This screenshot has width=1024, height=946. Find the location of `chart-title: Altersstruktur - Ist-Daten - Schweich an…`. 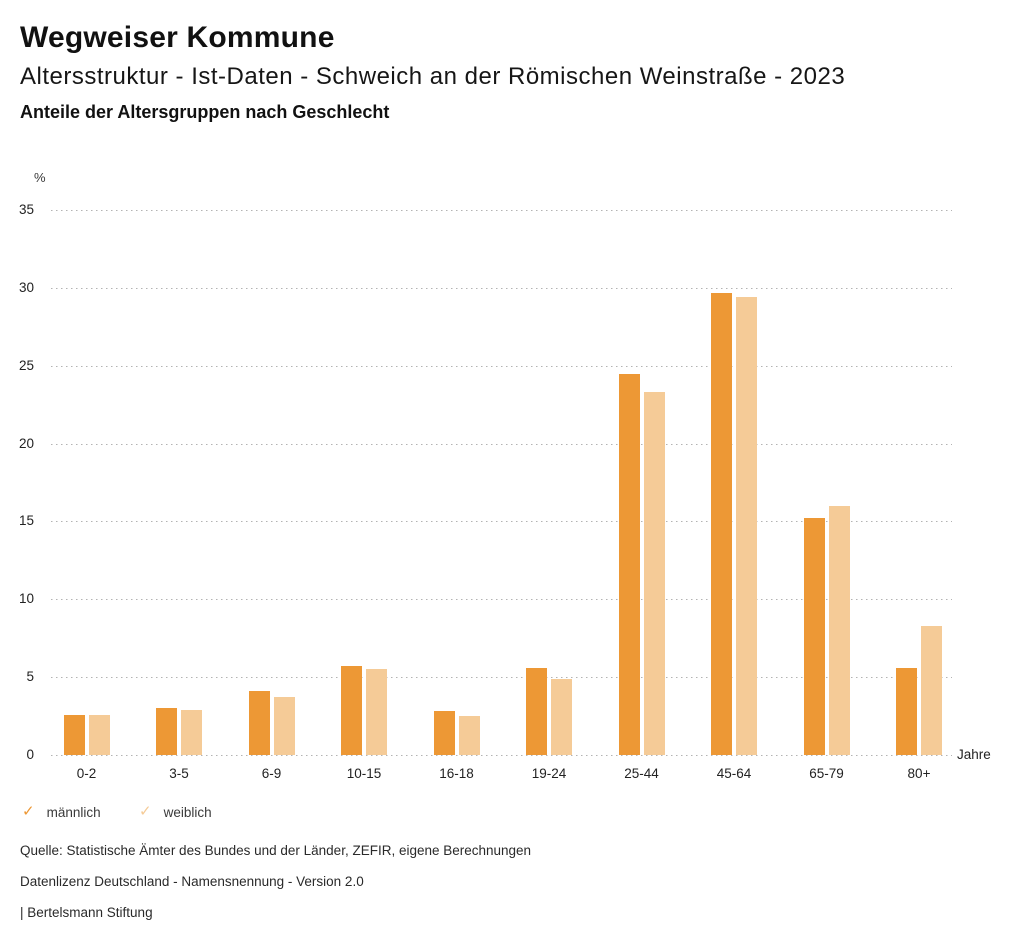

chart-title: Altersstruktur - Ist-Daten - Schweich an… is located at coordinates (433, 76).